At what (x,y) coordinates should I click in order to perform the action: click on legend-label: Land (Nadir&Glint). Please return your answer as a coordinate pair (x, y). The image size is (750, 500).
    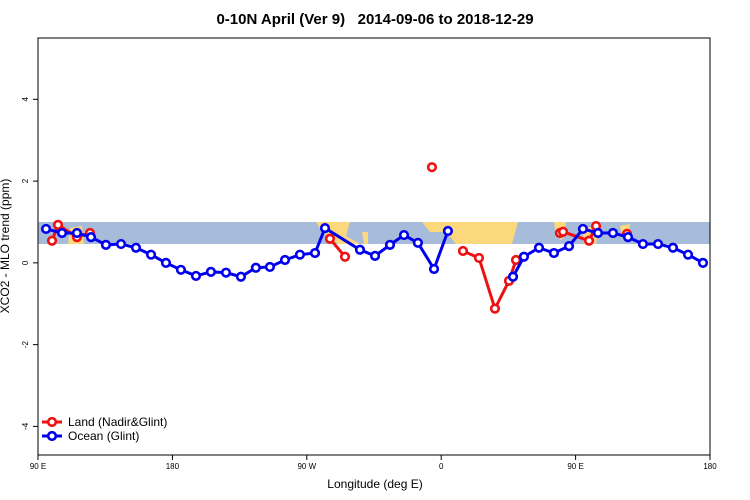
    Looking at the image, I should click on (117, 422).